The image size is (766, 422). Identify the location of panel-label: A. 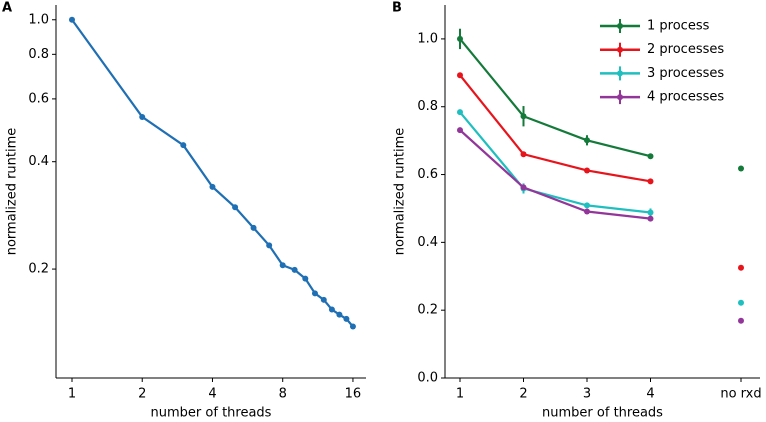
(7, 8).